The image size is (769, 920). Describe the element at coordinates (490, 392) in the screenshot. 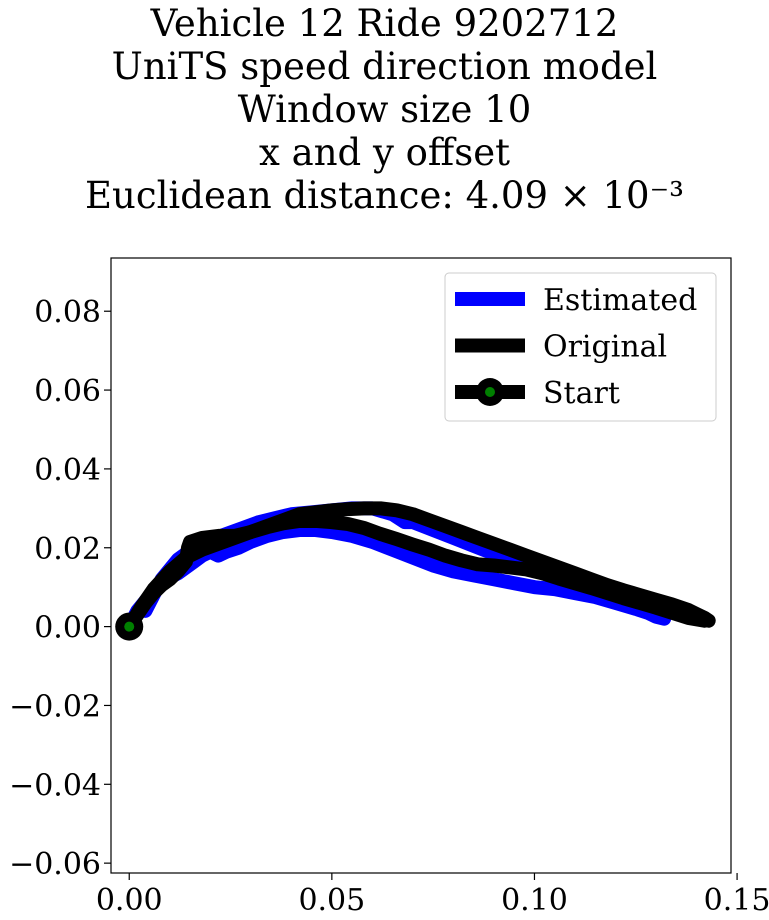

I see `legend-start-marker-point` at that location.